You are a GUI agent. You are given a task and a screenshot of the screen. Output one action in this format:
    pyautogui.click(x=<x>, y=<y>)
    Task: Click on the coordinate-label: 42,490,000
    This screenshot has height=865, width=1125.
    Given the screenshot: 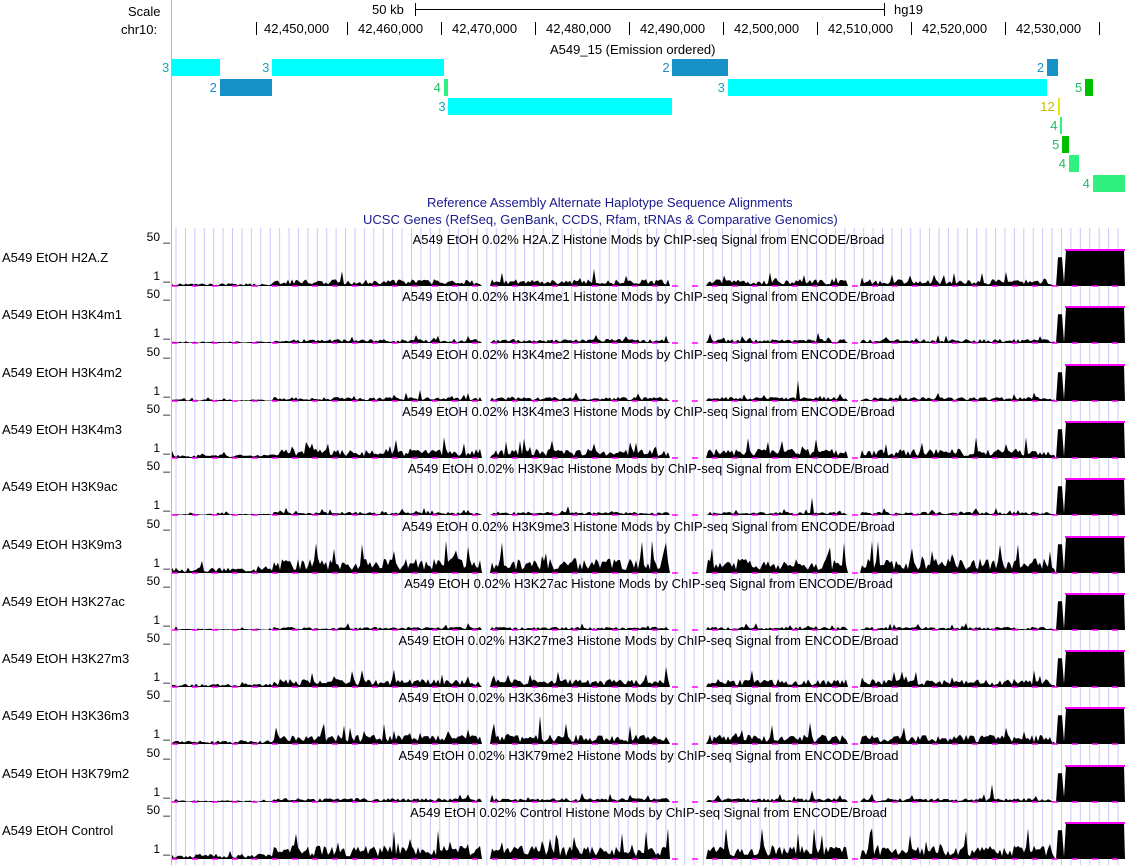 What is the action you would take?
    pyautogui.click(x=673, y=28)
    